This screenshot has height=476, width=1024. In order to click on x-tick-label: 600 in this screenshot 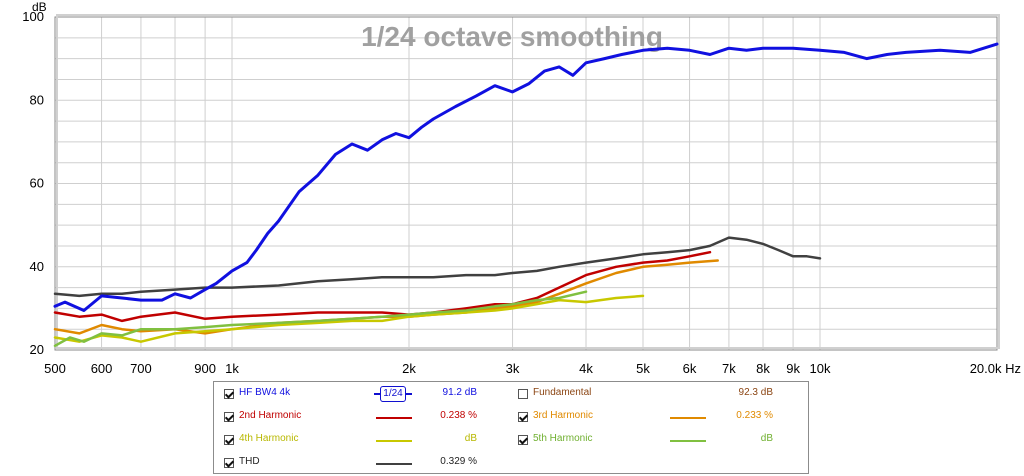, I will do `click(102, 368)`.